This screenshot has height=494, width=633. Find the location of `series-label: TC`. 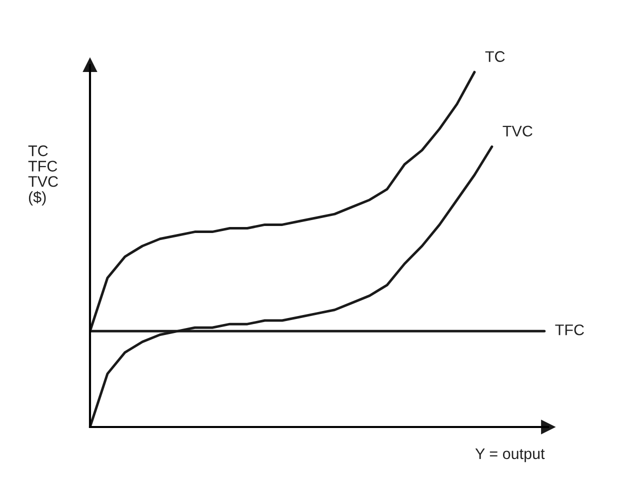

series-label: TC is located at coordinates (495, 56).